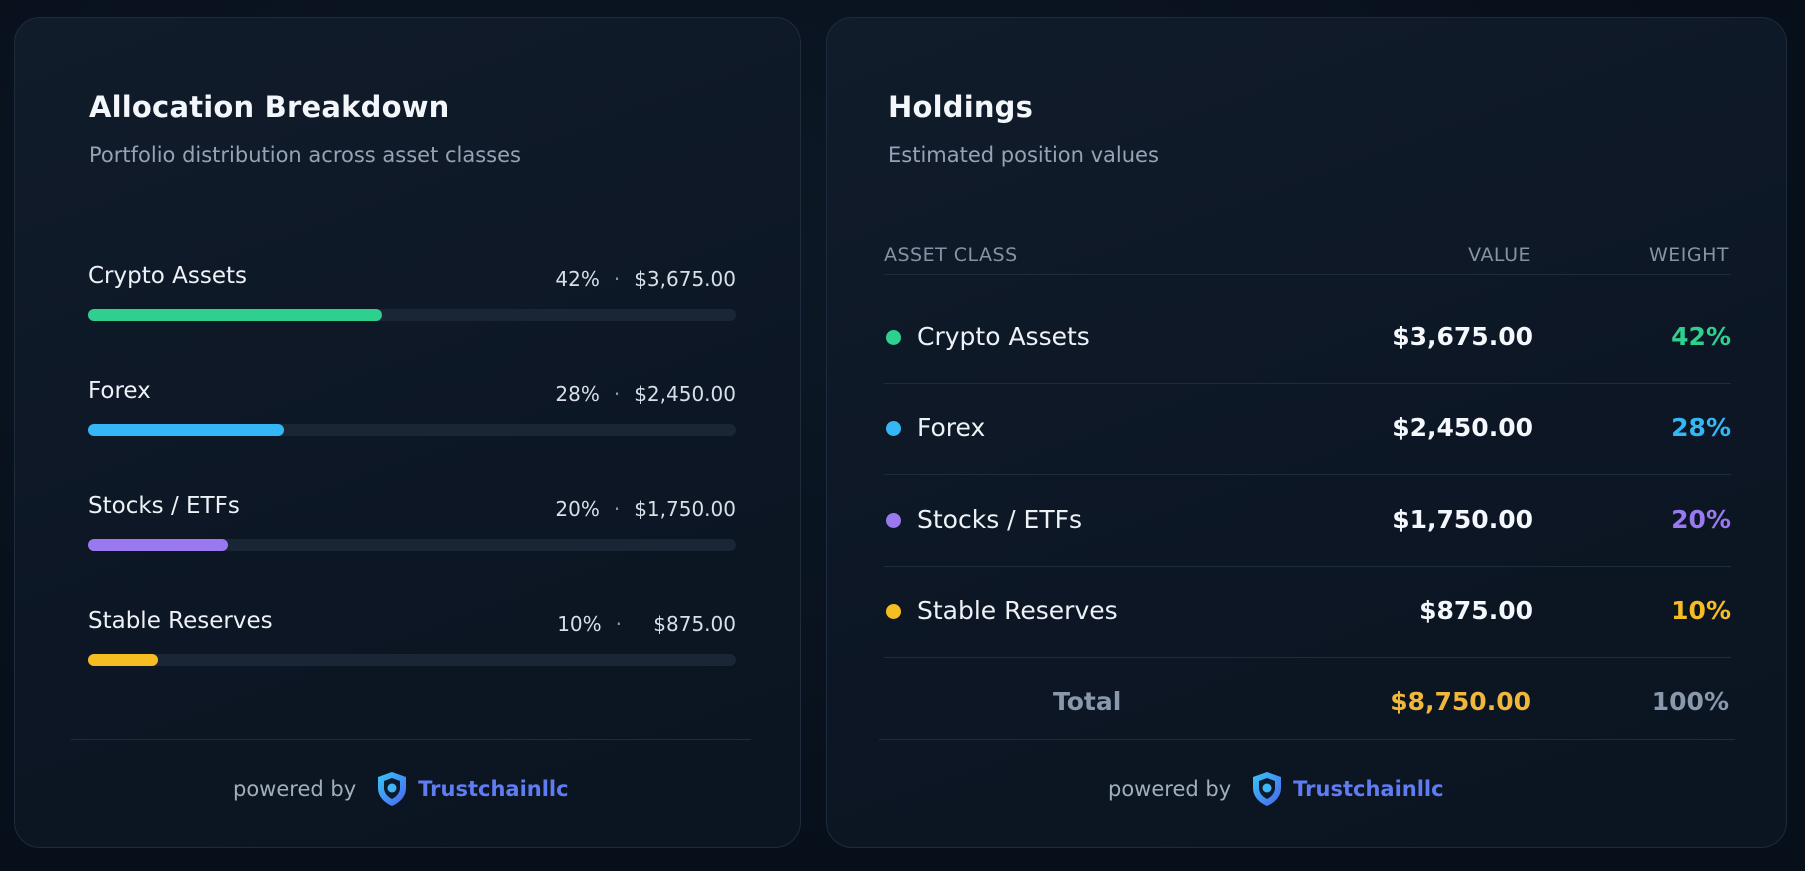  I want to click on allocation-row-name: Forex, so click(119, 391).